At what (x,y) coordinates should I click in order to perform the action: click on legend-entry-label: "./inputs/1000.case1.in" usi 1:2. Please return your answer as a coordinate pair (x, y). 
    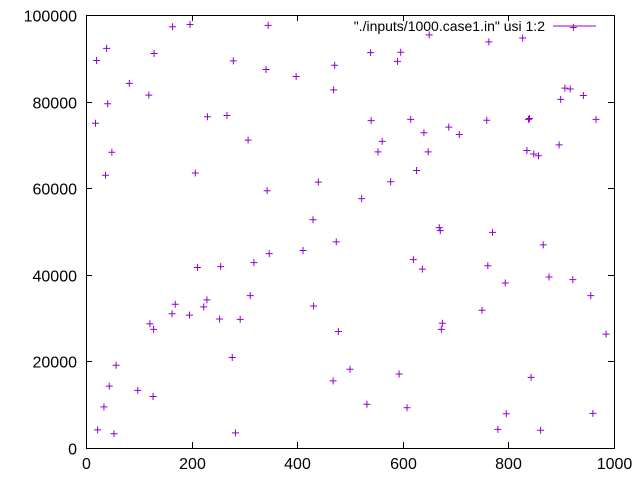
    Looking at the image, I should click on (449, 26).